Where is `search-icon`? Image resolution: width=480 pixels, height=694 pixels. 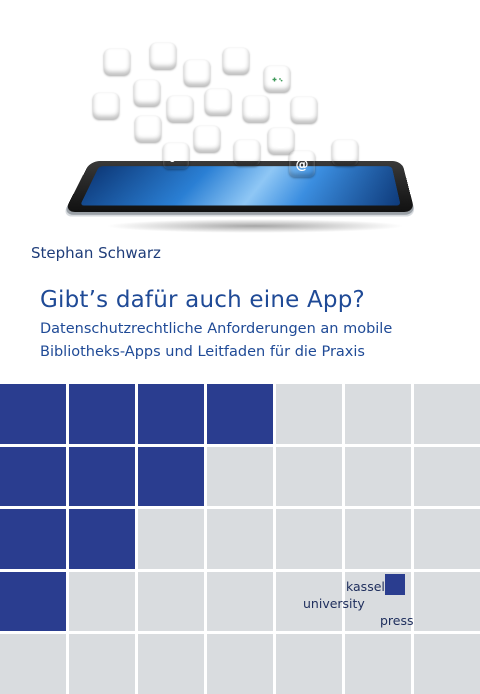 search-icon is located at coordinates (236, 61).